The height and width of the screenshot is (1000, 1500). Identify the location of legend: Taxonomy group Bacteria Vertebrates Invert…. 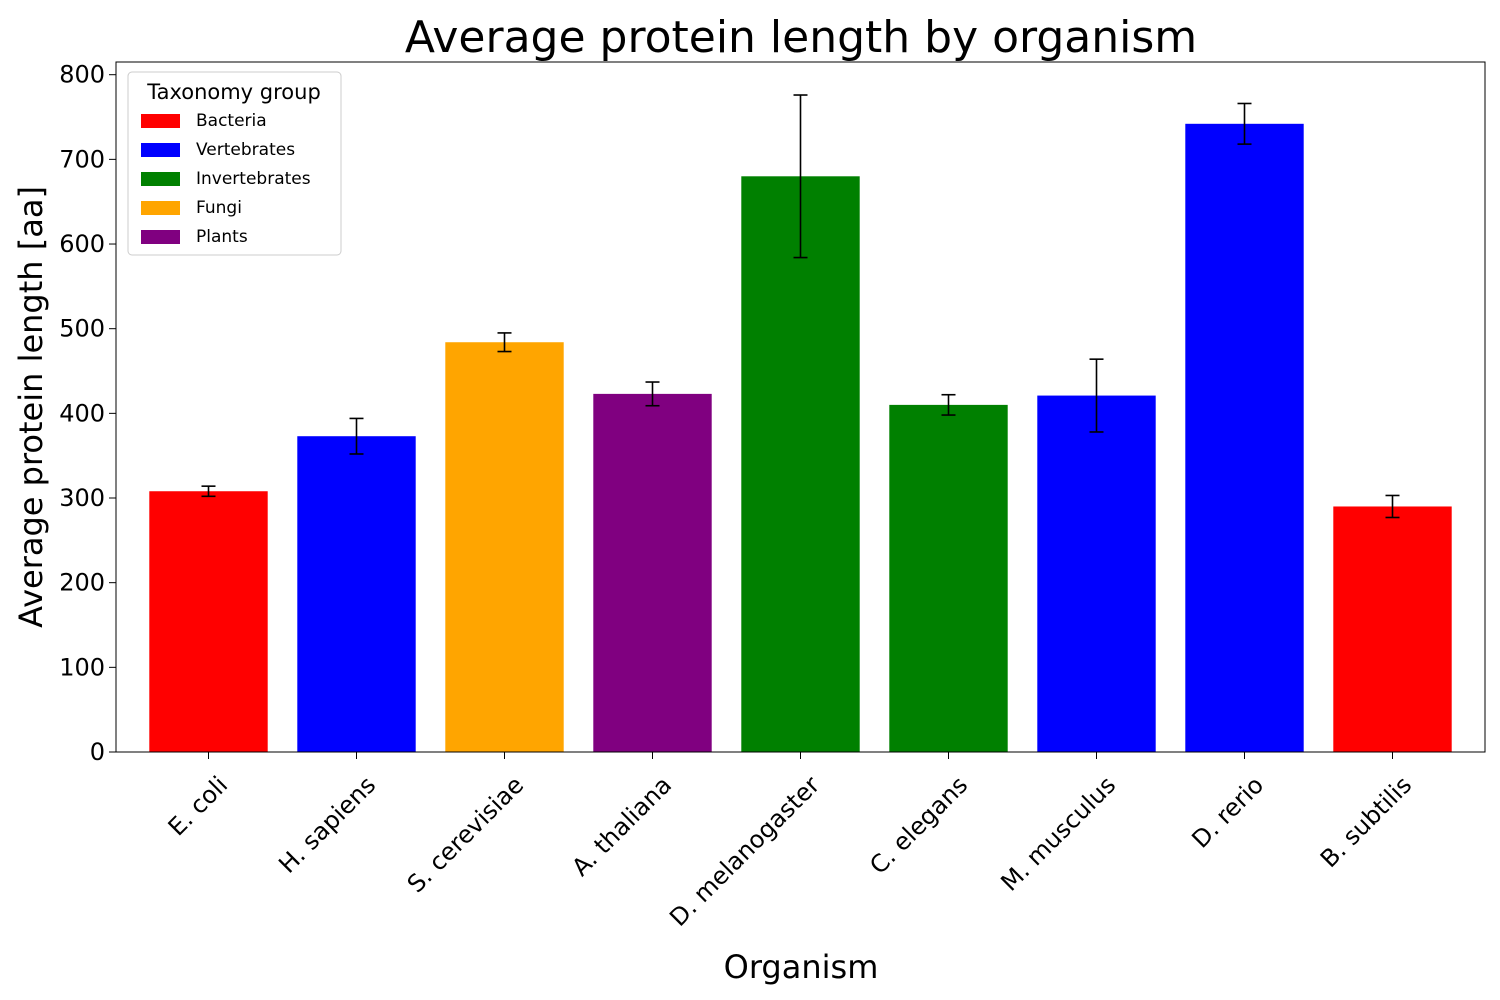
(234, 163).